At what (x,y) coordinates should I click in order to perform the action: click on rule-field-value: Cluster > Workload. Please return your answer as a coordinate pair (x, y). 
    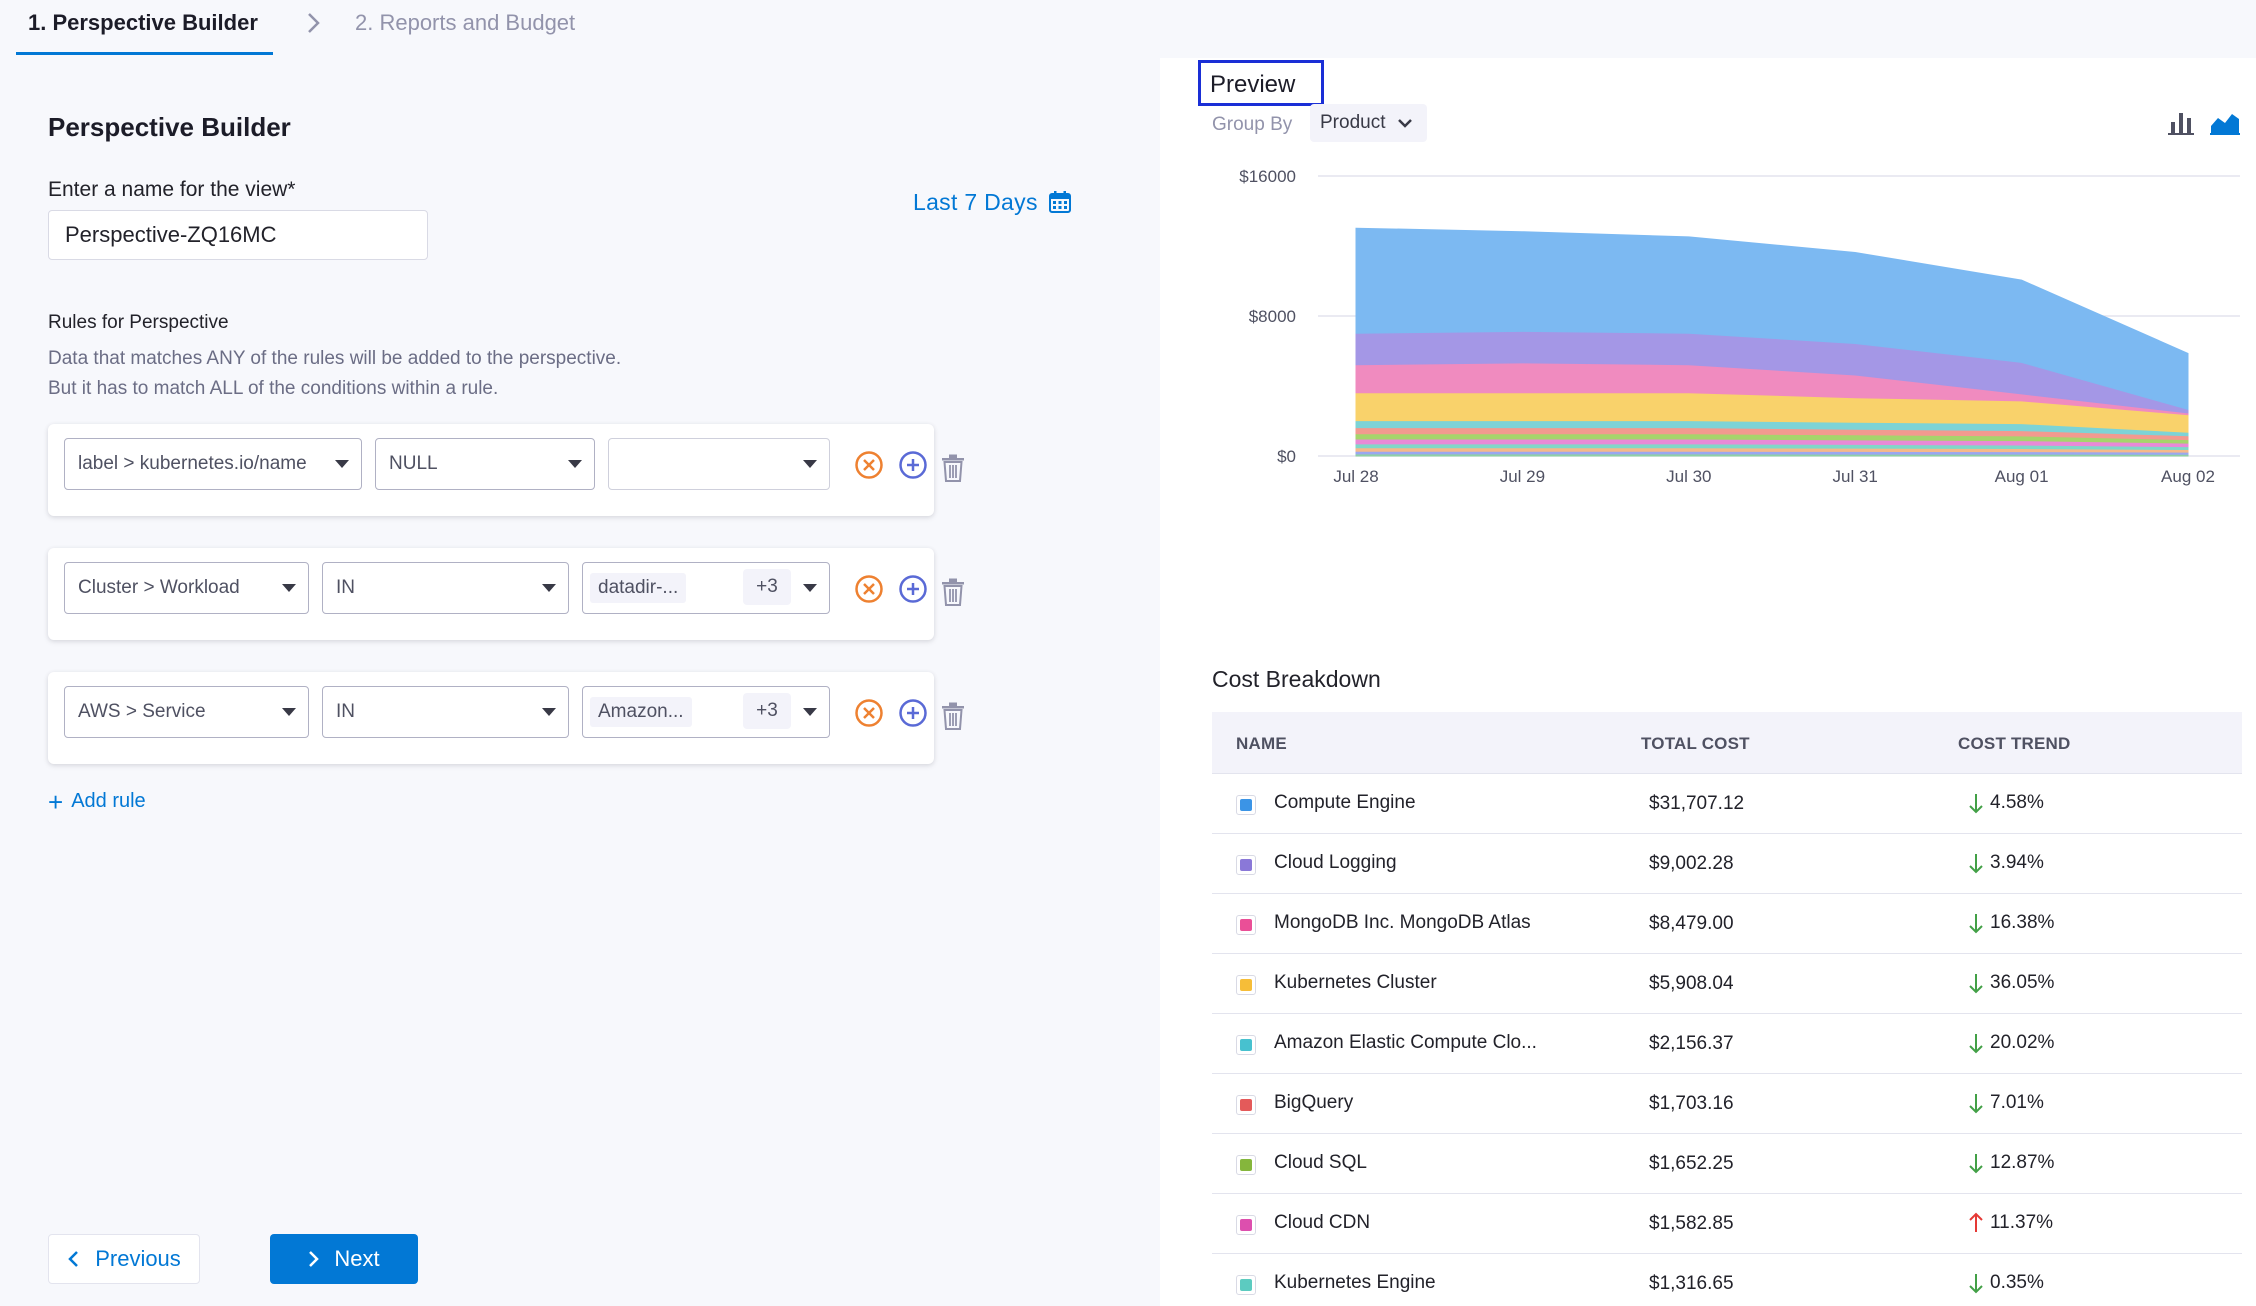
    Looking at the image, I should click on (159, 587).